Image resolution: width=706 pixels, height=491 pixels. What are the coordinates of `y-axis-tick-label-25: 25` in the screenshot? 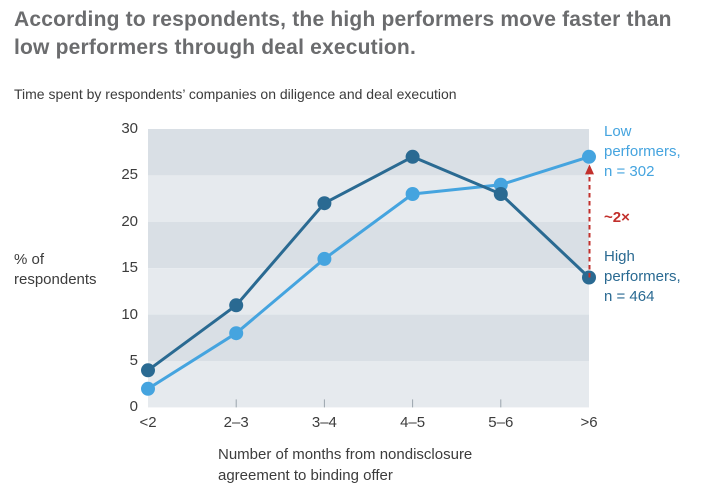 It's located at (129, 175).